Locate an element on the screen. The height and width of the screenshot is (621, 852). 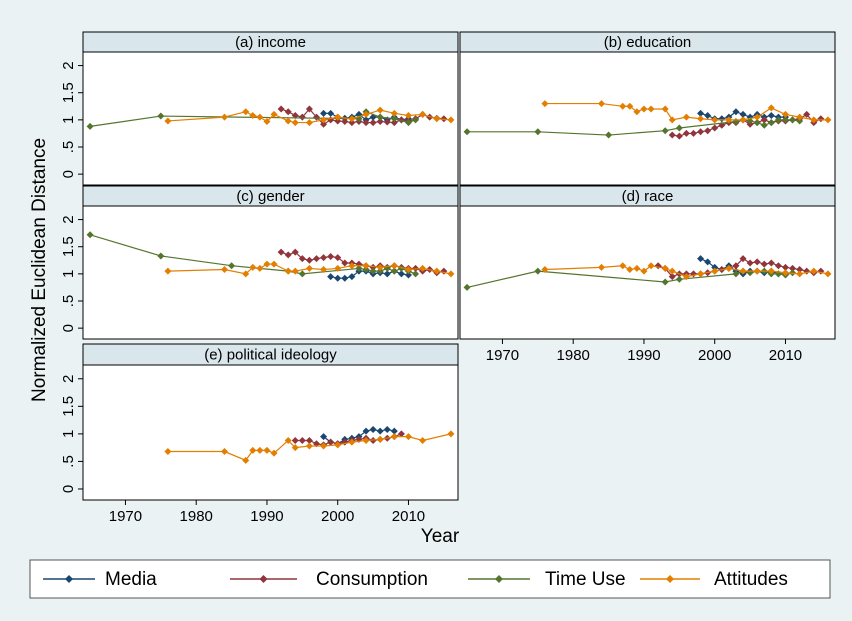
x-tick-label: 1970 is located at coordinates (125, 516).